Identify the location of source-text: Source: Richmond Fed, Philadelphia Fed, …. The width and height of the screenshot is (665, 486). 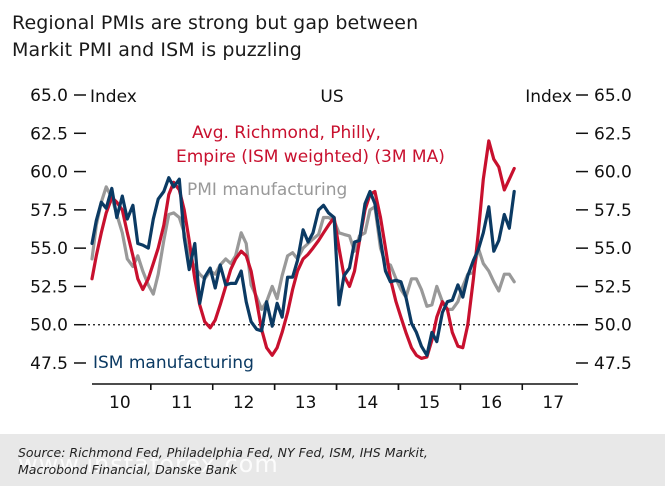
(318, 461).